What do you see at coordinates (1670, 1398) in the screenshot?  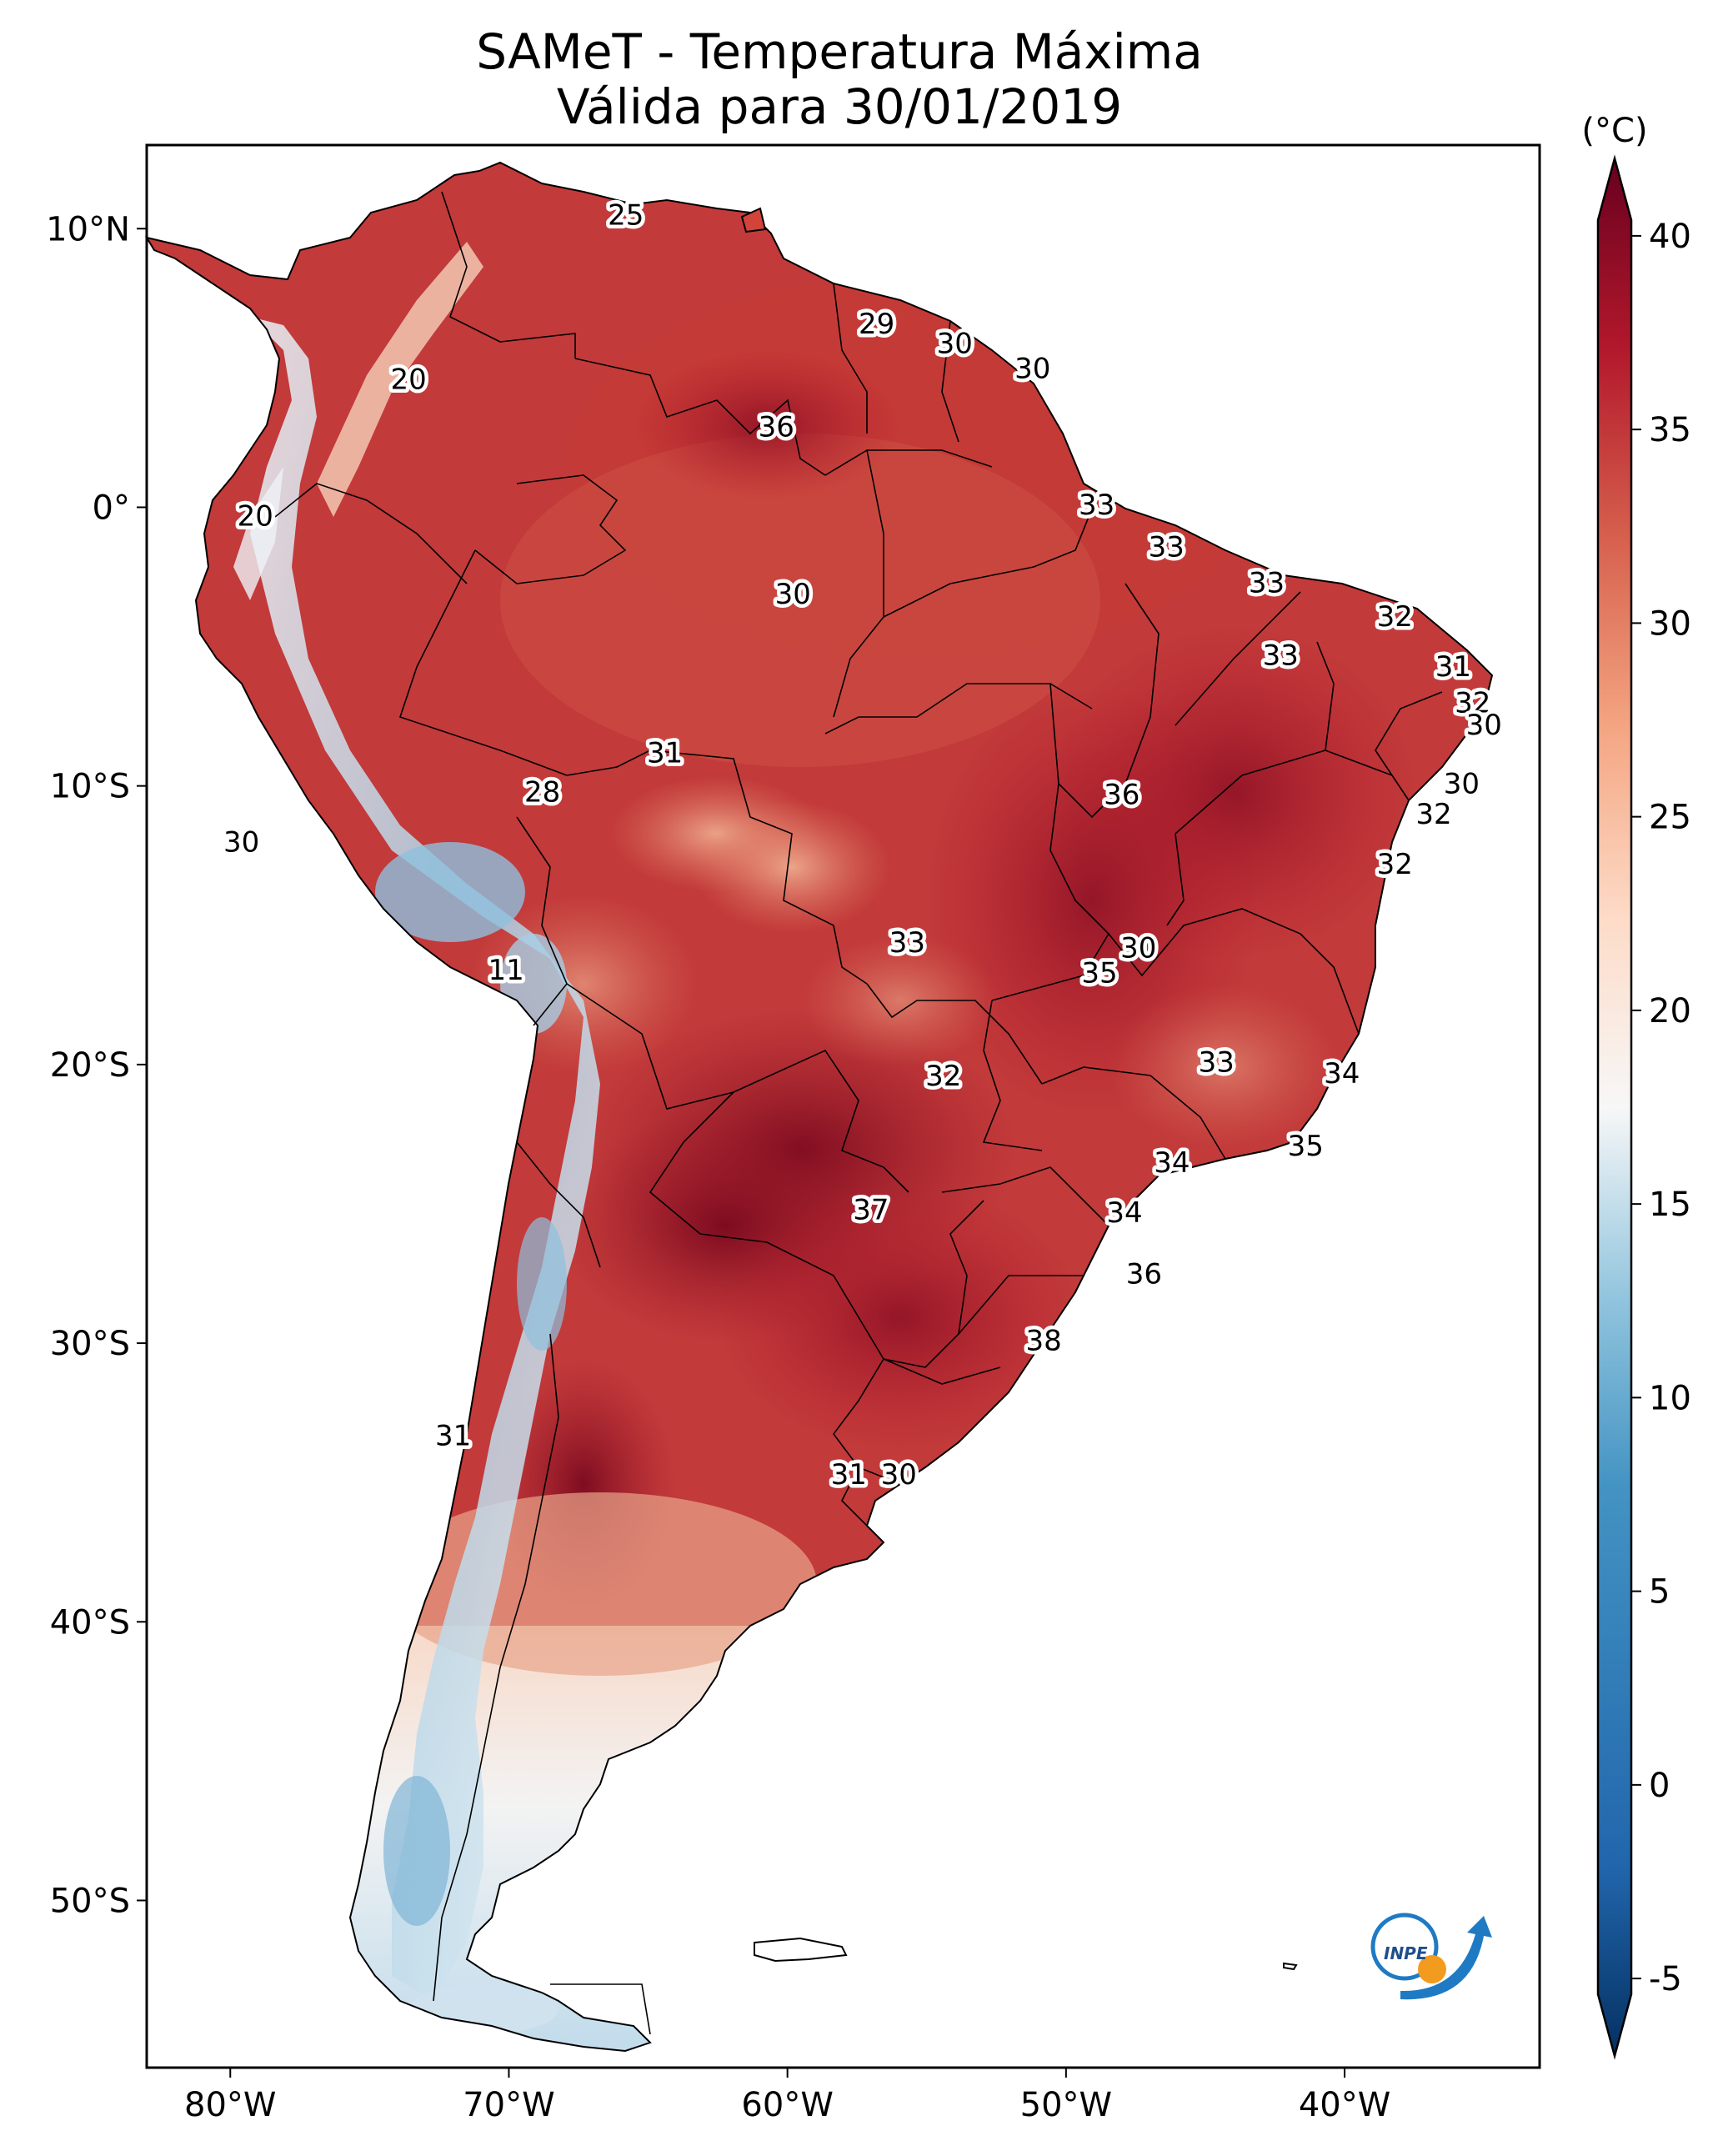 I see `colorbar-tick-label: 10` at bounding box center [1670, 1398].